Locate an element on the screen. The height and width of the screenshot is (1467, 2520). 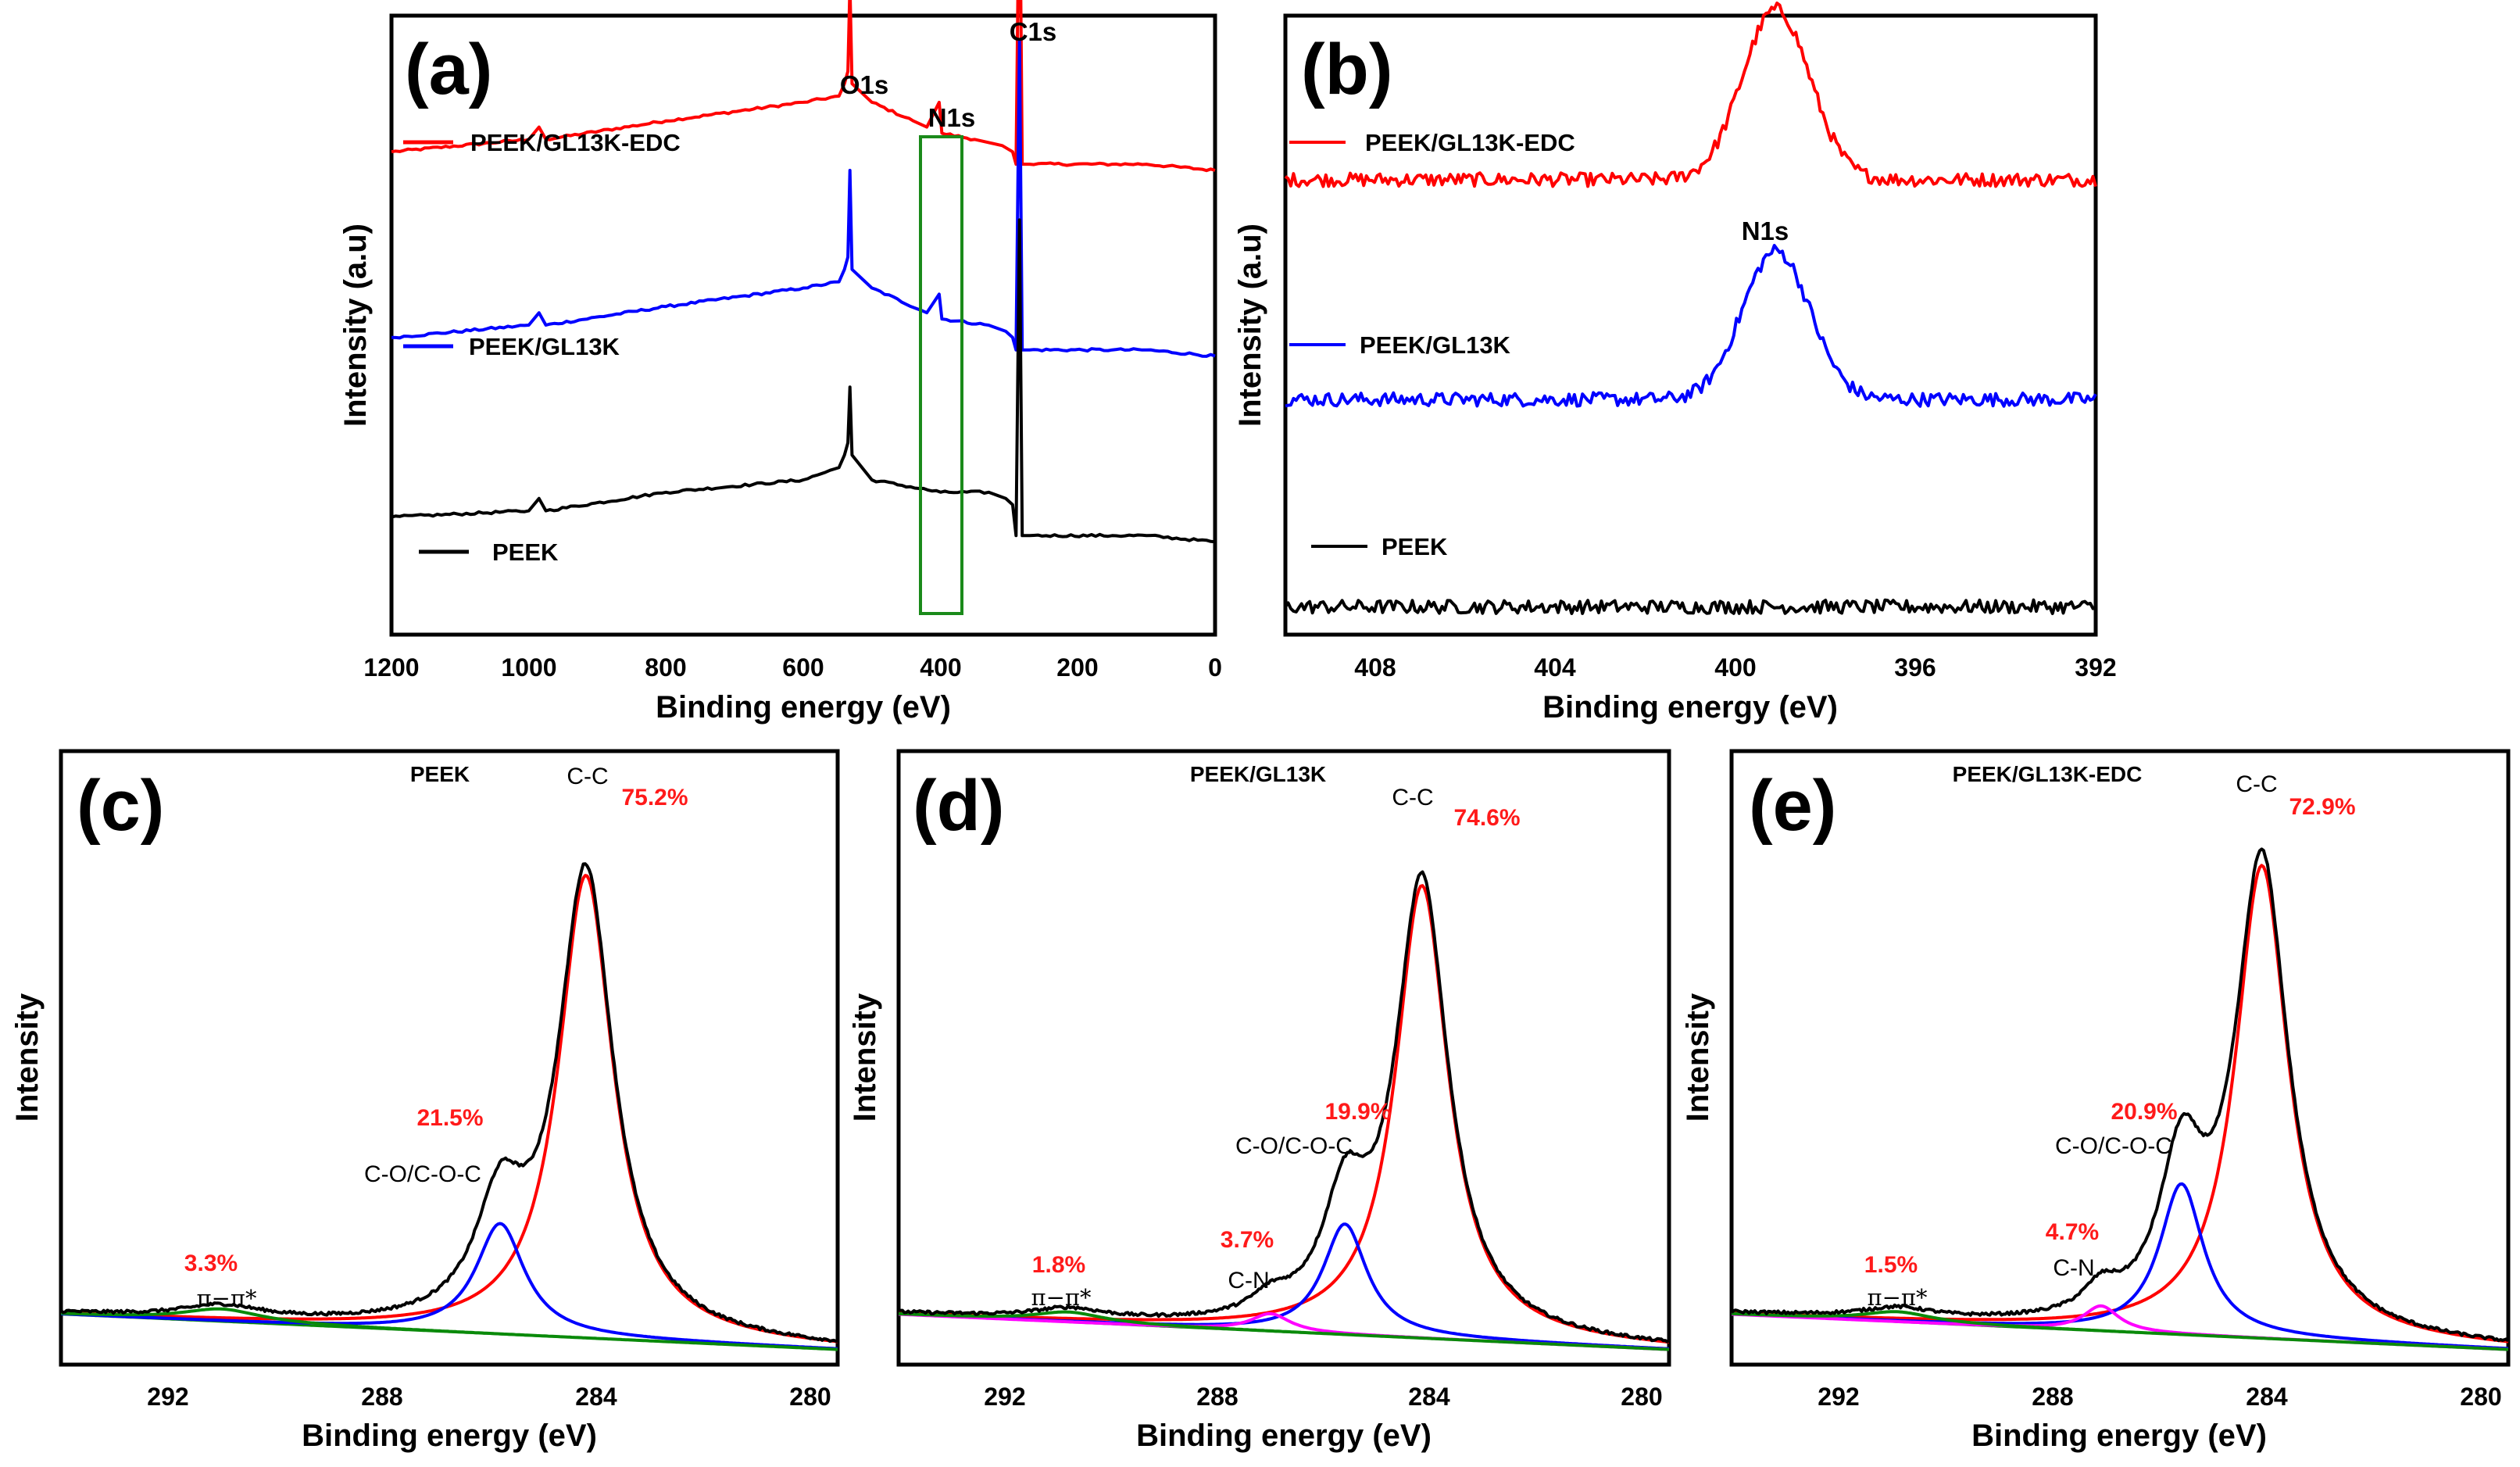
annotation-c1s: C1s is located at coordinates (1033, 32).